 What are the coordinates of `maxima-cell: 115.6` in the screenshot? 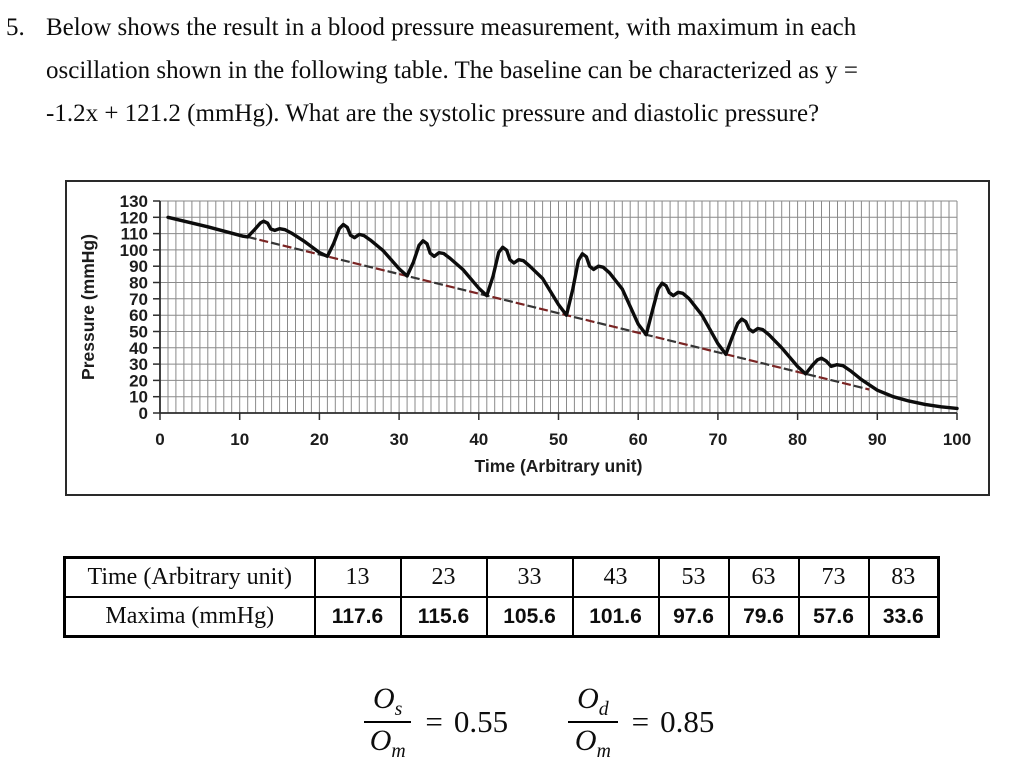 It's located at (443, 617).